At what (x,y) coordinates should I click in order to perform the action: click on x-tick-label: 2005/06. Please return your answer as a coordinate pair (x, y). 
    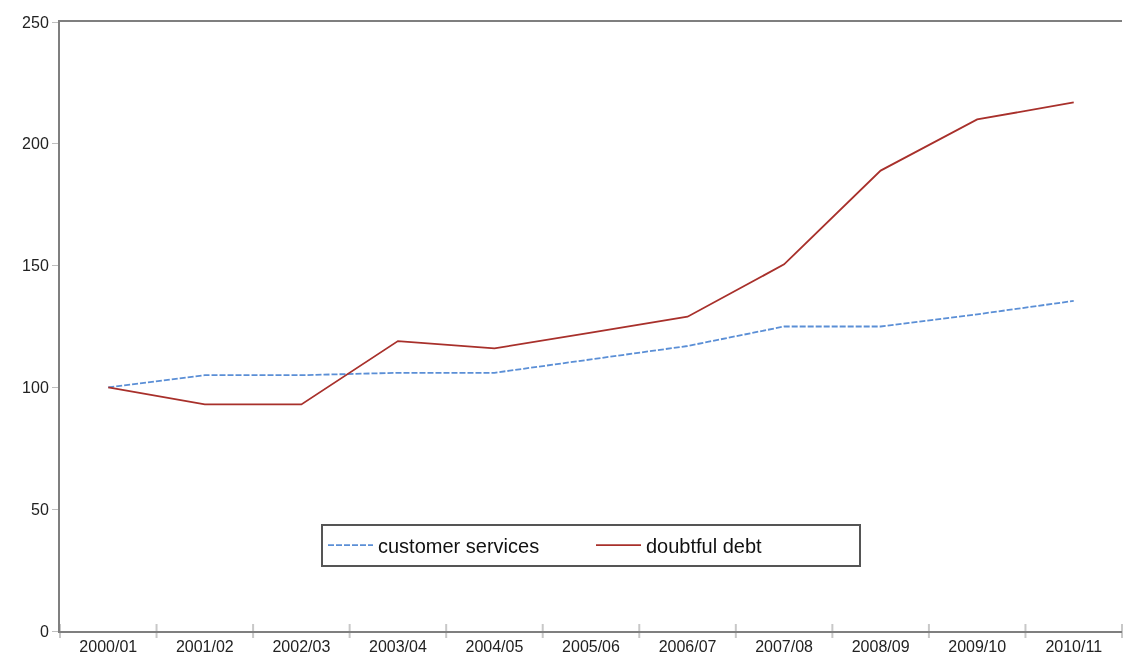
    Looking at the image, I should click on (591, 647).